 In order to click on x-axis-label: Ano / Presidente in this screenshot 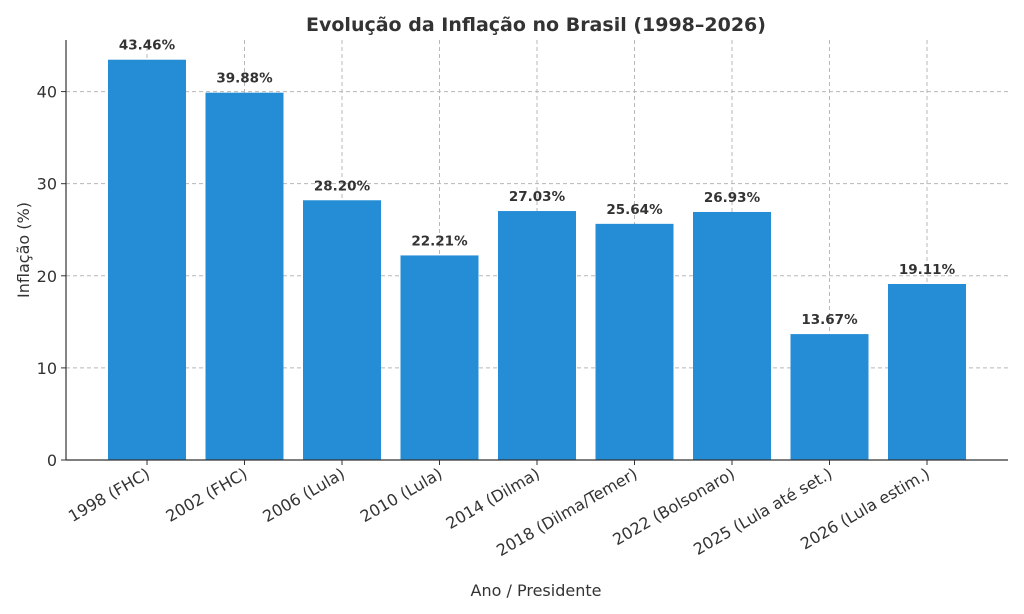, I will do `click(536, 590)`.